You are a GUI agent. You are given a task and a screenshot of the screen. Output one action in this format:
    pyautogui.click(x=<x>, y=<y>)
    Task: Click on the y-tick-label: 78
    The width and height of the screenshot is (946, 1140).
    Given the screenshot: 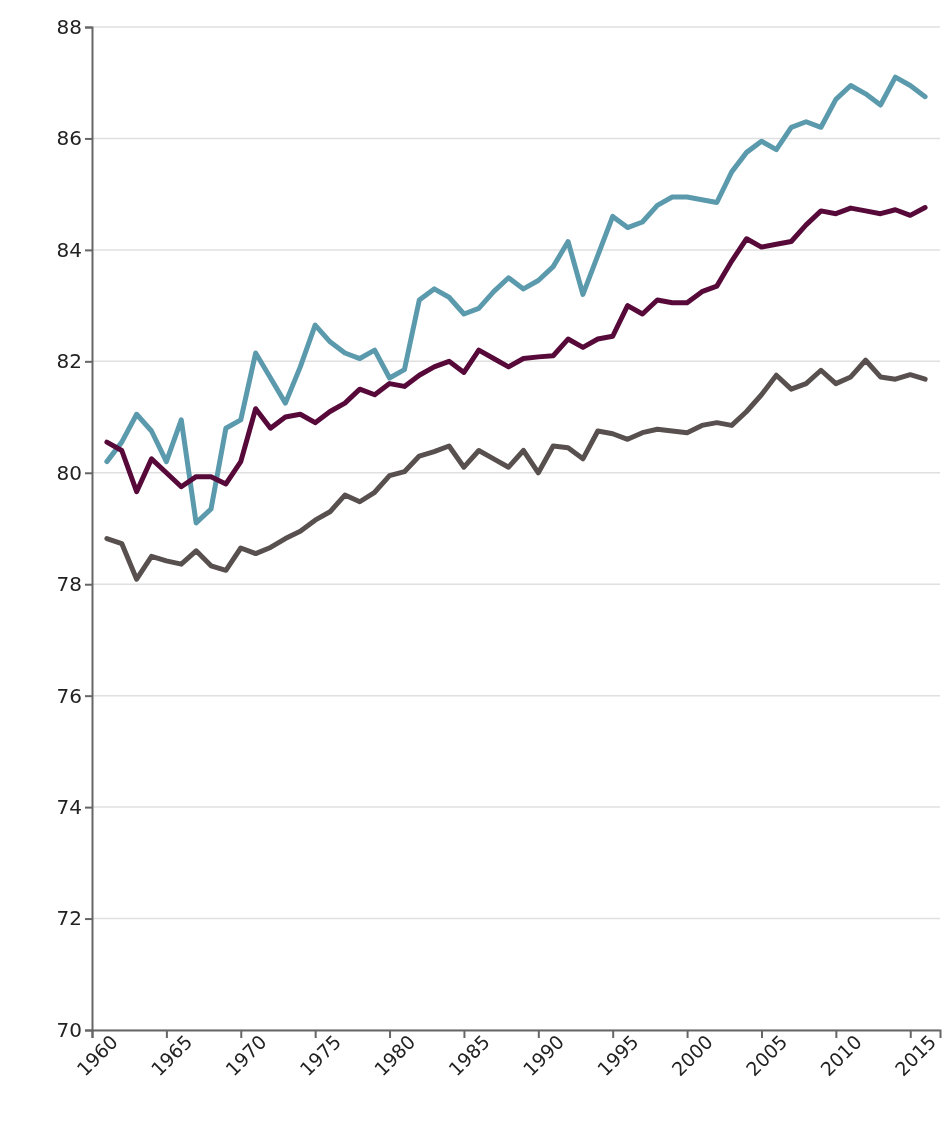 What is the action you would take?
    pyautogui.click(x=69, y=584)
    